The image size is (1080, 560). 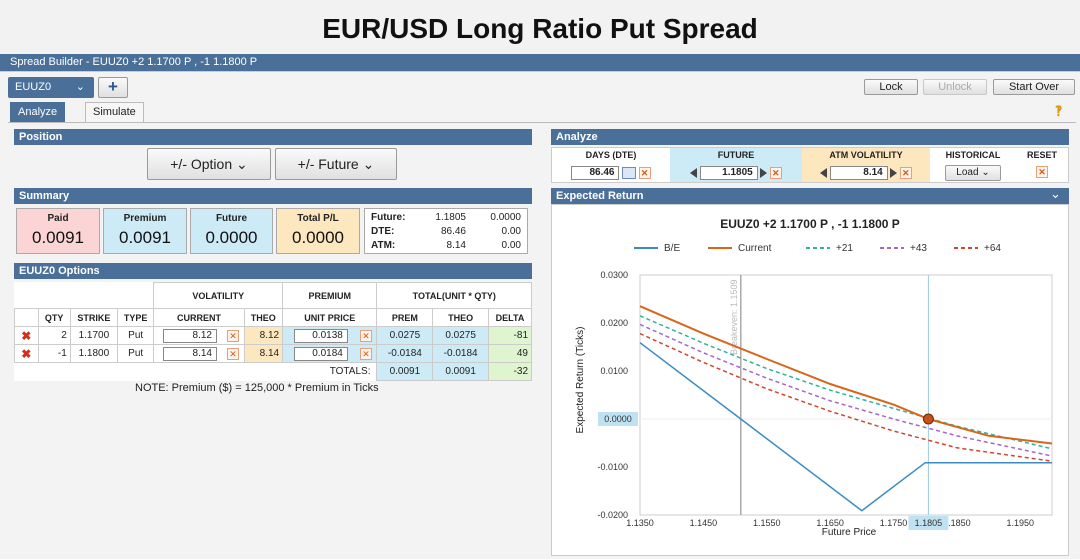 What do you see at coordinates (113, 87) in the screenshot?
I see `add-tab-button: +` at bounding box center [113, 87].